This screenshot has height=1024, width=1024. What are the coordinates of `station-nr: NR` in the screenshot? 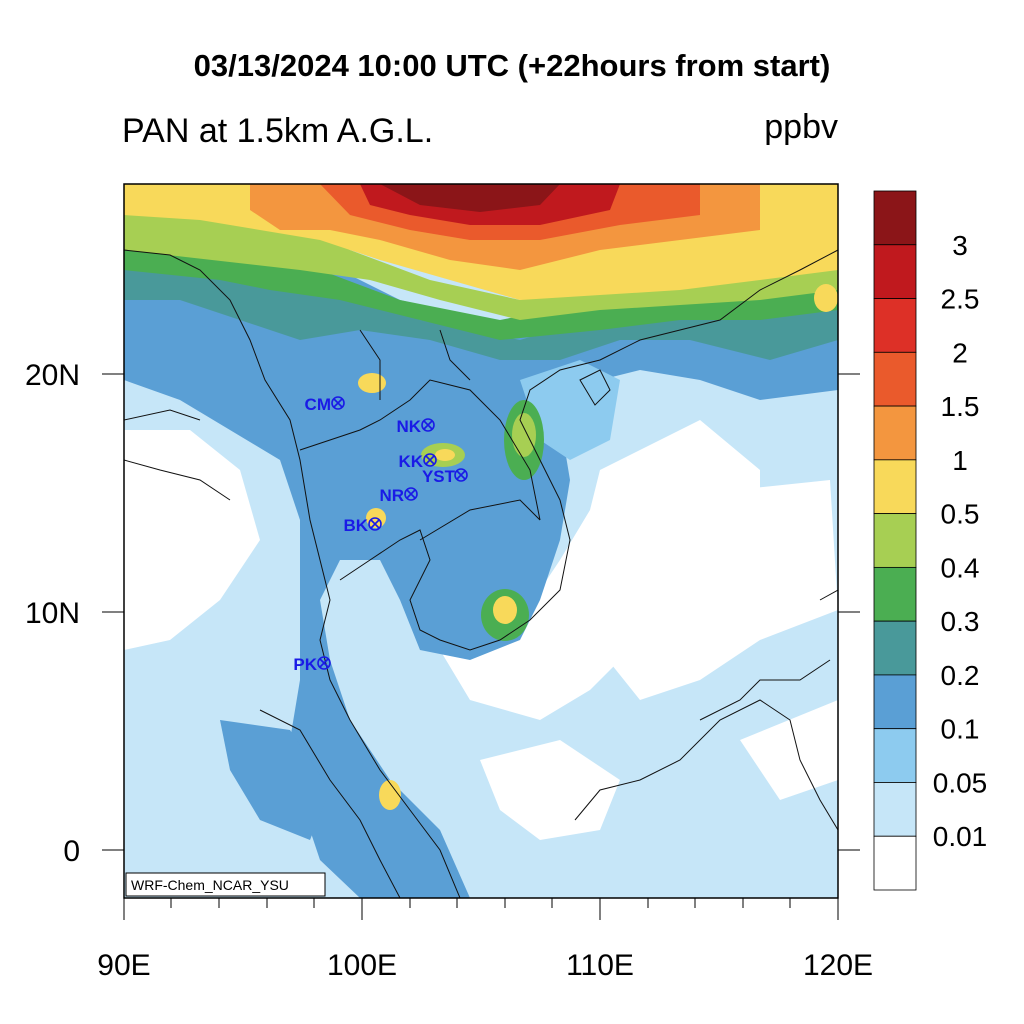 It's located at (398, 495).